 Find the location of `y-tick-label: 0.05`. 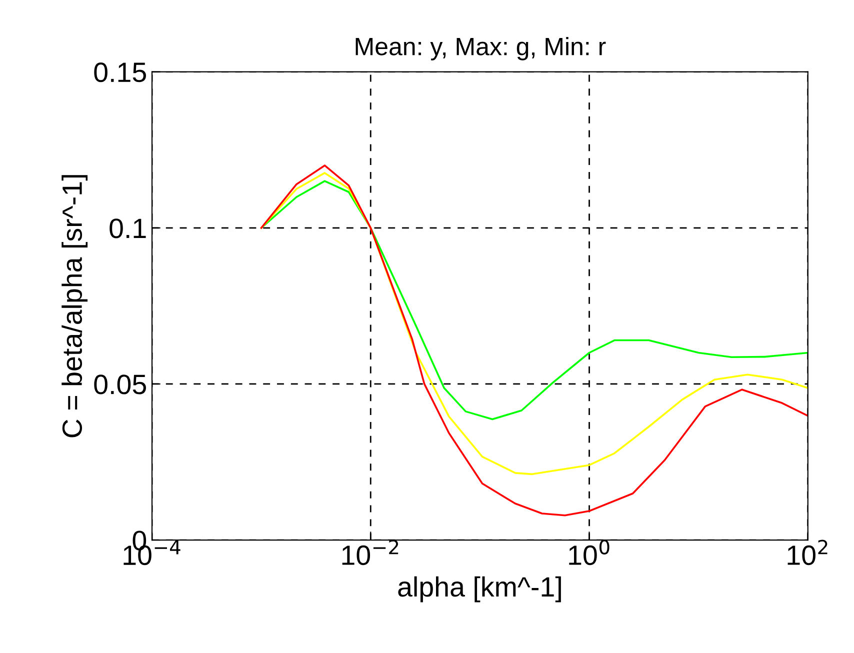

y-tick-label: 0.05 is located at coordinates (120, 384).